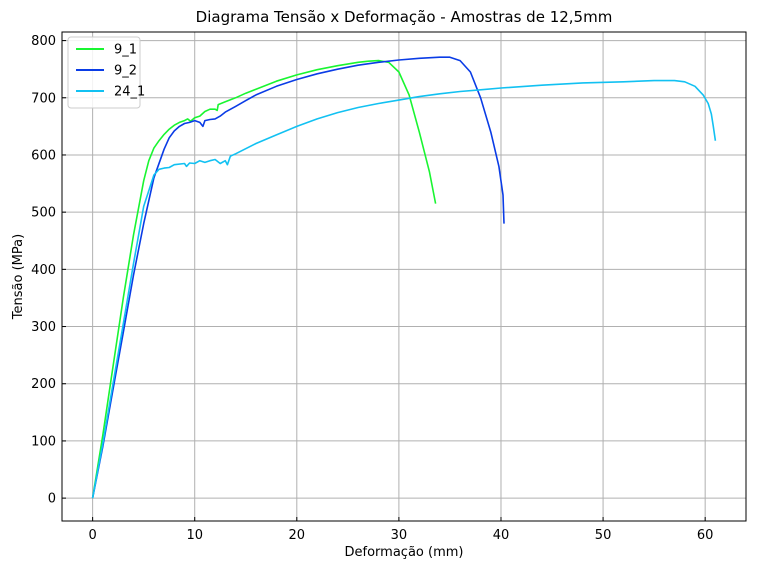 The height and width of the screenshot is (568, 757). What do you see at coordinates (125, 71) in the screenshot?
I see `legend-label-9_2: 9_2` at bounding box center [125, 71].